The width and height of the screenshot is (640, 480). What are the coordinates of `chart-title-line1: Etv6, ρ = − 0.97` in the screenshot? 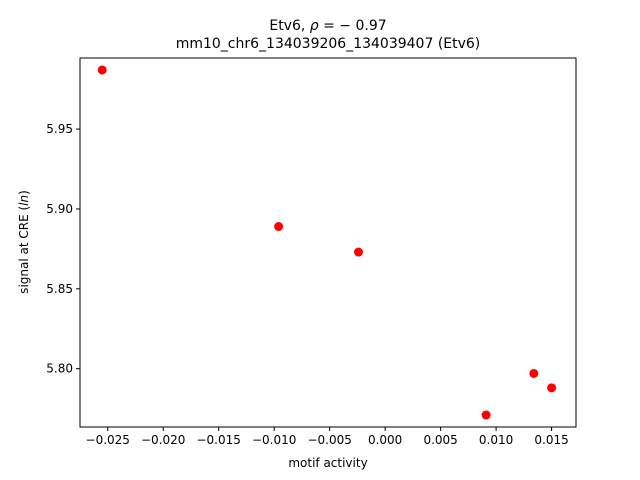 It's located at (327, 26).